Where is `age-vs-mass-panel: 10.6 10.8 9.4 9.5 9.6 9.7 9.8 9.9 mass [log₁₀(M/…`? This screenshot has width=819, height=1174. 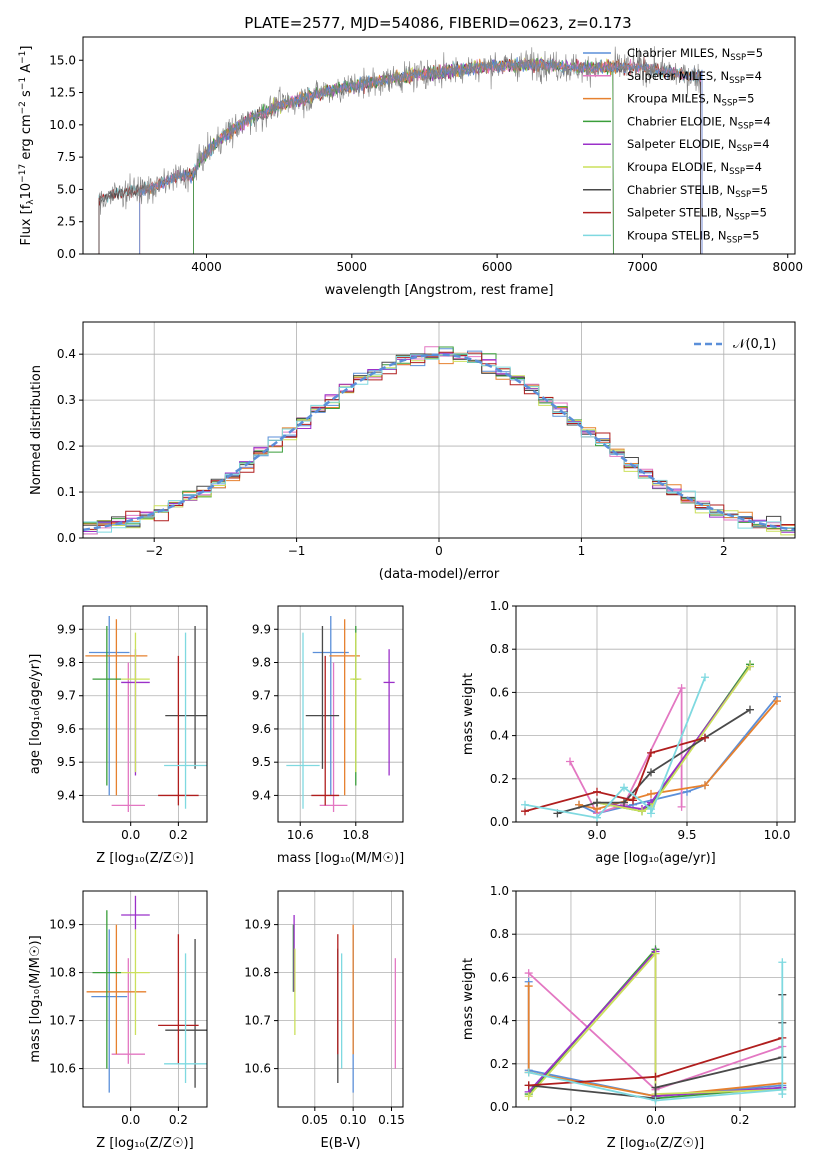
age-vs-mass-panel: 10.6 10.8 9.4 9.5 9.6 9.7 9.8 9.9 mass [log₁₀(M/… is located at coordinates (328, 735).